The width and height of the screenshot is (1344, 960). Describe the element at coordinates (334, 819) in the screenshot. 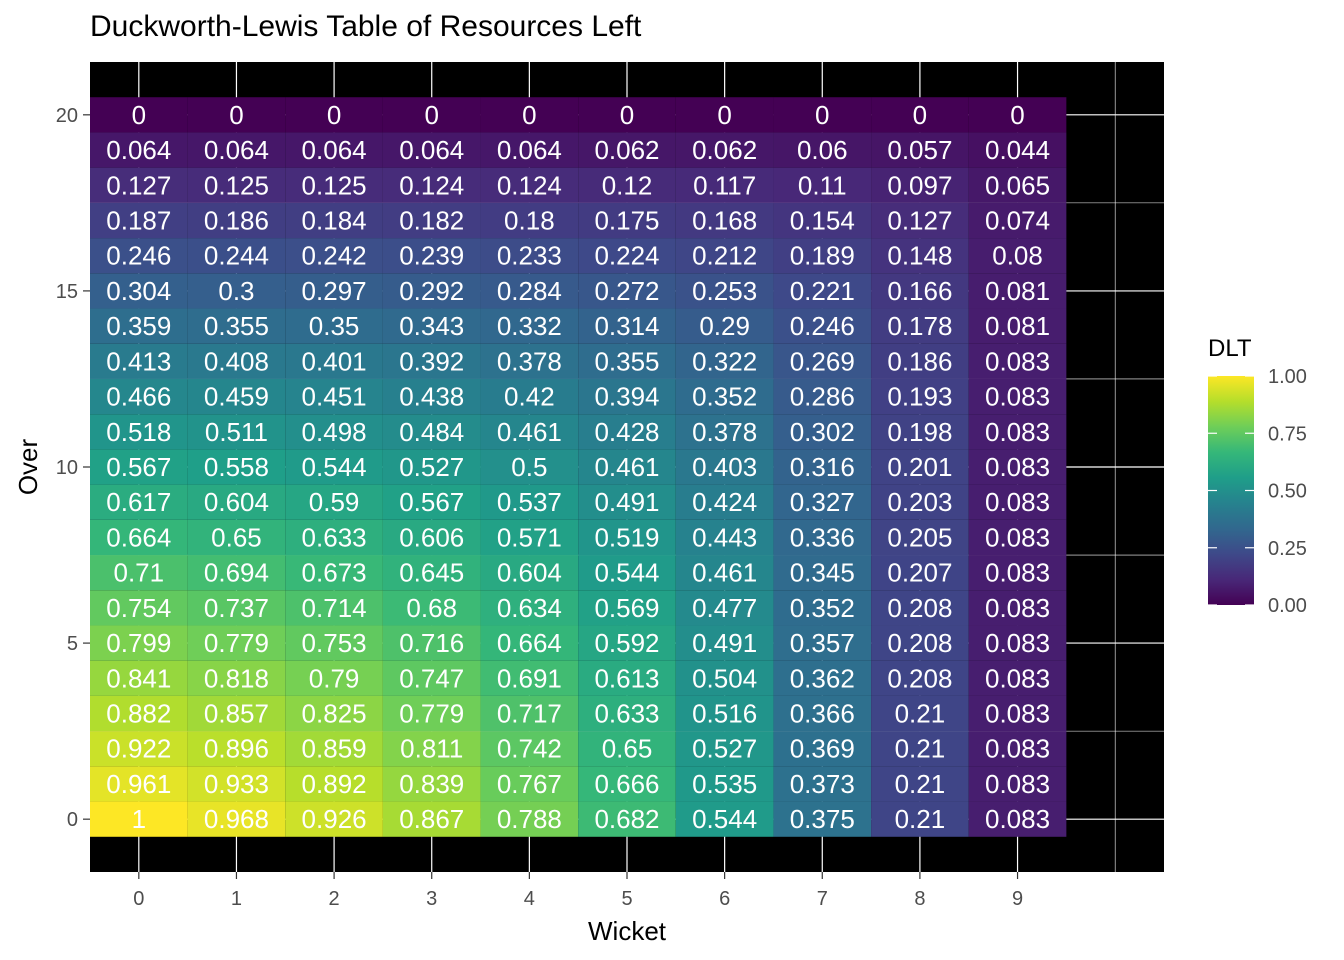

I see `cell-value-label: 0.926` at that location.